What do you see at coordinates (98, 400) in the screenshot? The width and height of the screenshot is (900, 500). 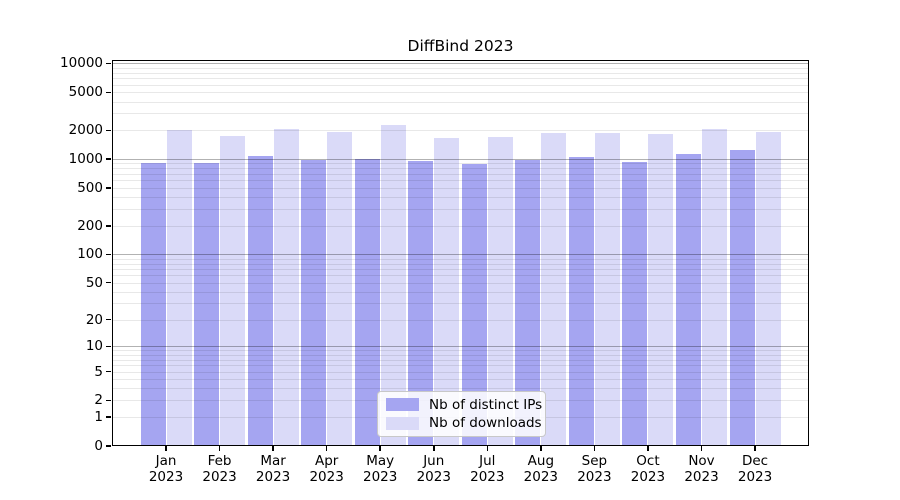 I see `y-tick-label: 2` at bounding box center [98, 400].